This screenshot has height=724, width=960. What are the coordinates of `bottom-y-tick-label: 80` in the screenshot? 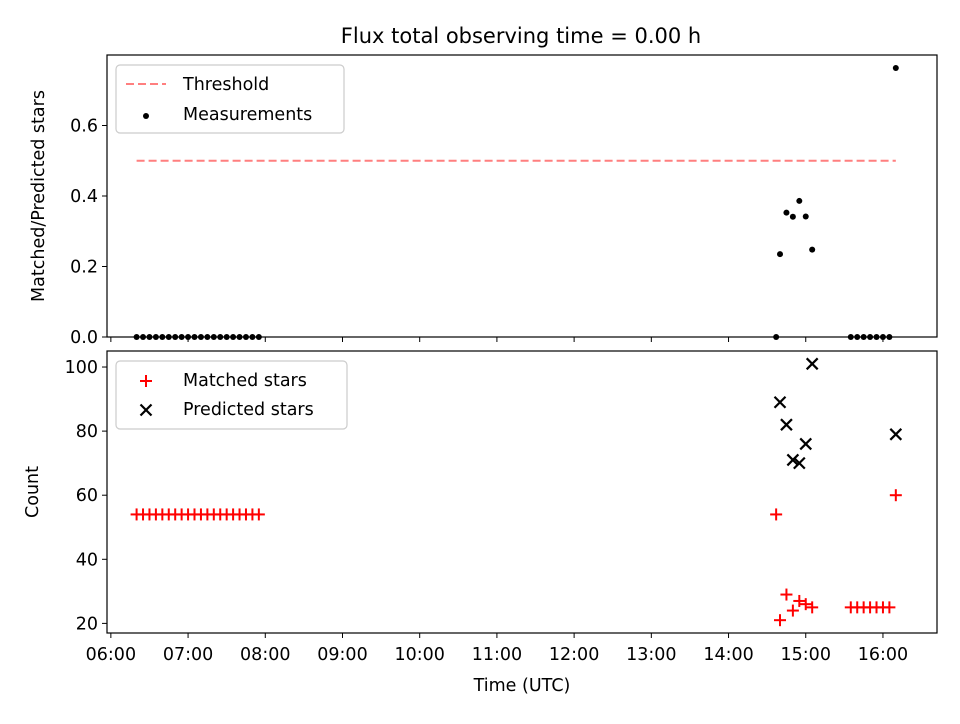 It's located at (87, 432).